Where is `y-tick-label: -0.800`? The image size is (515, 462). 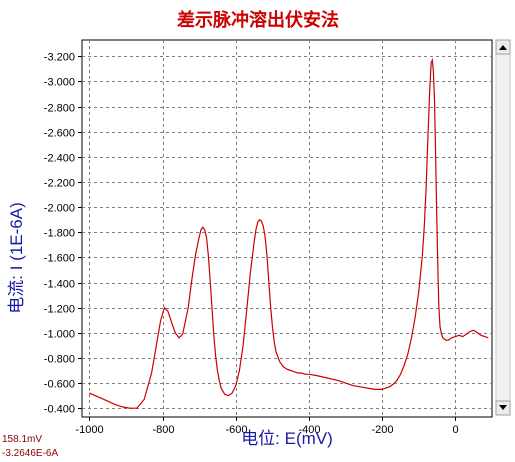 y-tick-label: -0.800 is located at coordinates (59, 360).